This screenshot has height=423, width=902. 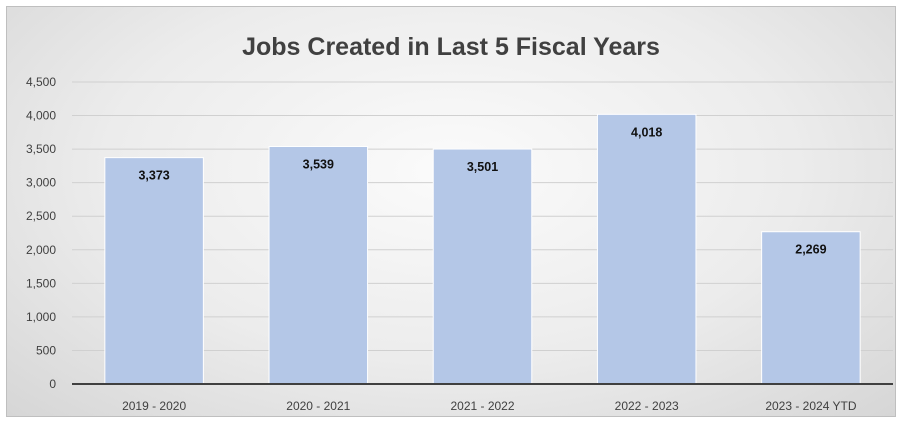 What do you see at coordinates (810, 250) in the screenshot?
I see `data-label: 2,269` at bounding box center [810, 250].